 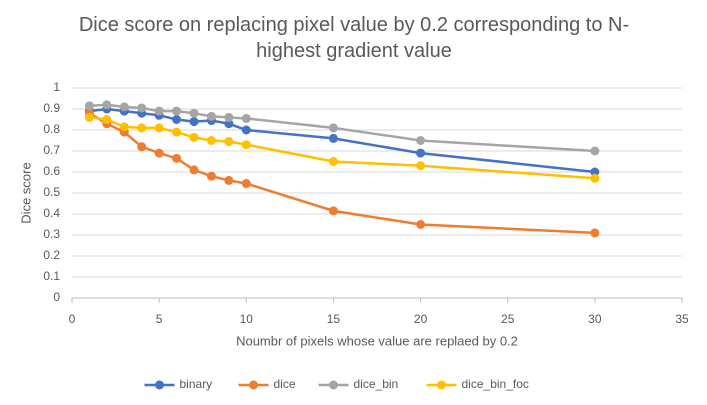 What do you see at coordinates (51, 108) in the screenshot?
I see `y-tick-label: 0.9` at bounding box center [51, 108].